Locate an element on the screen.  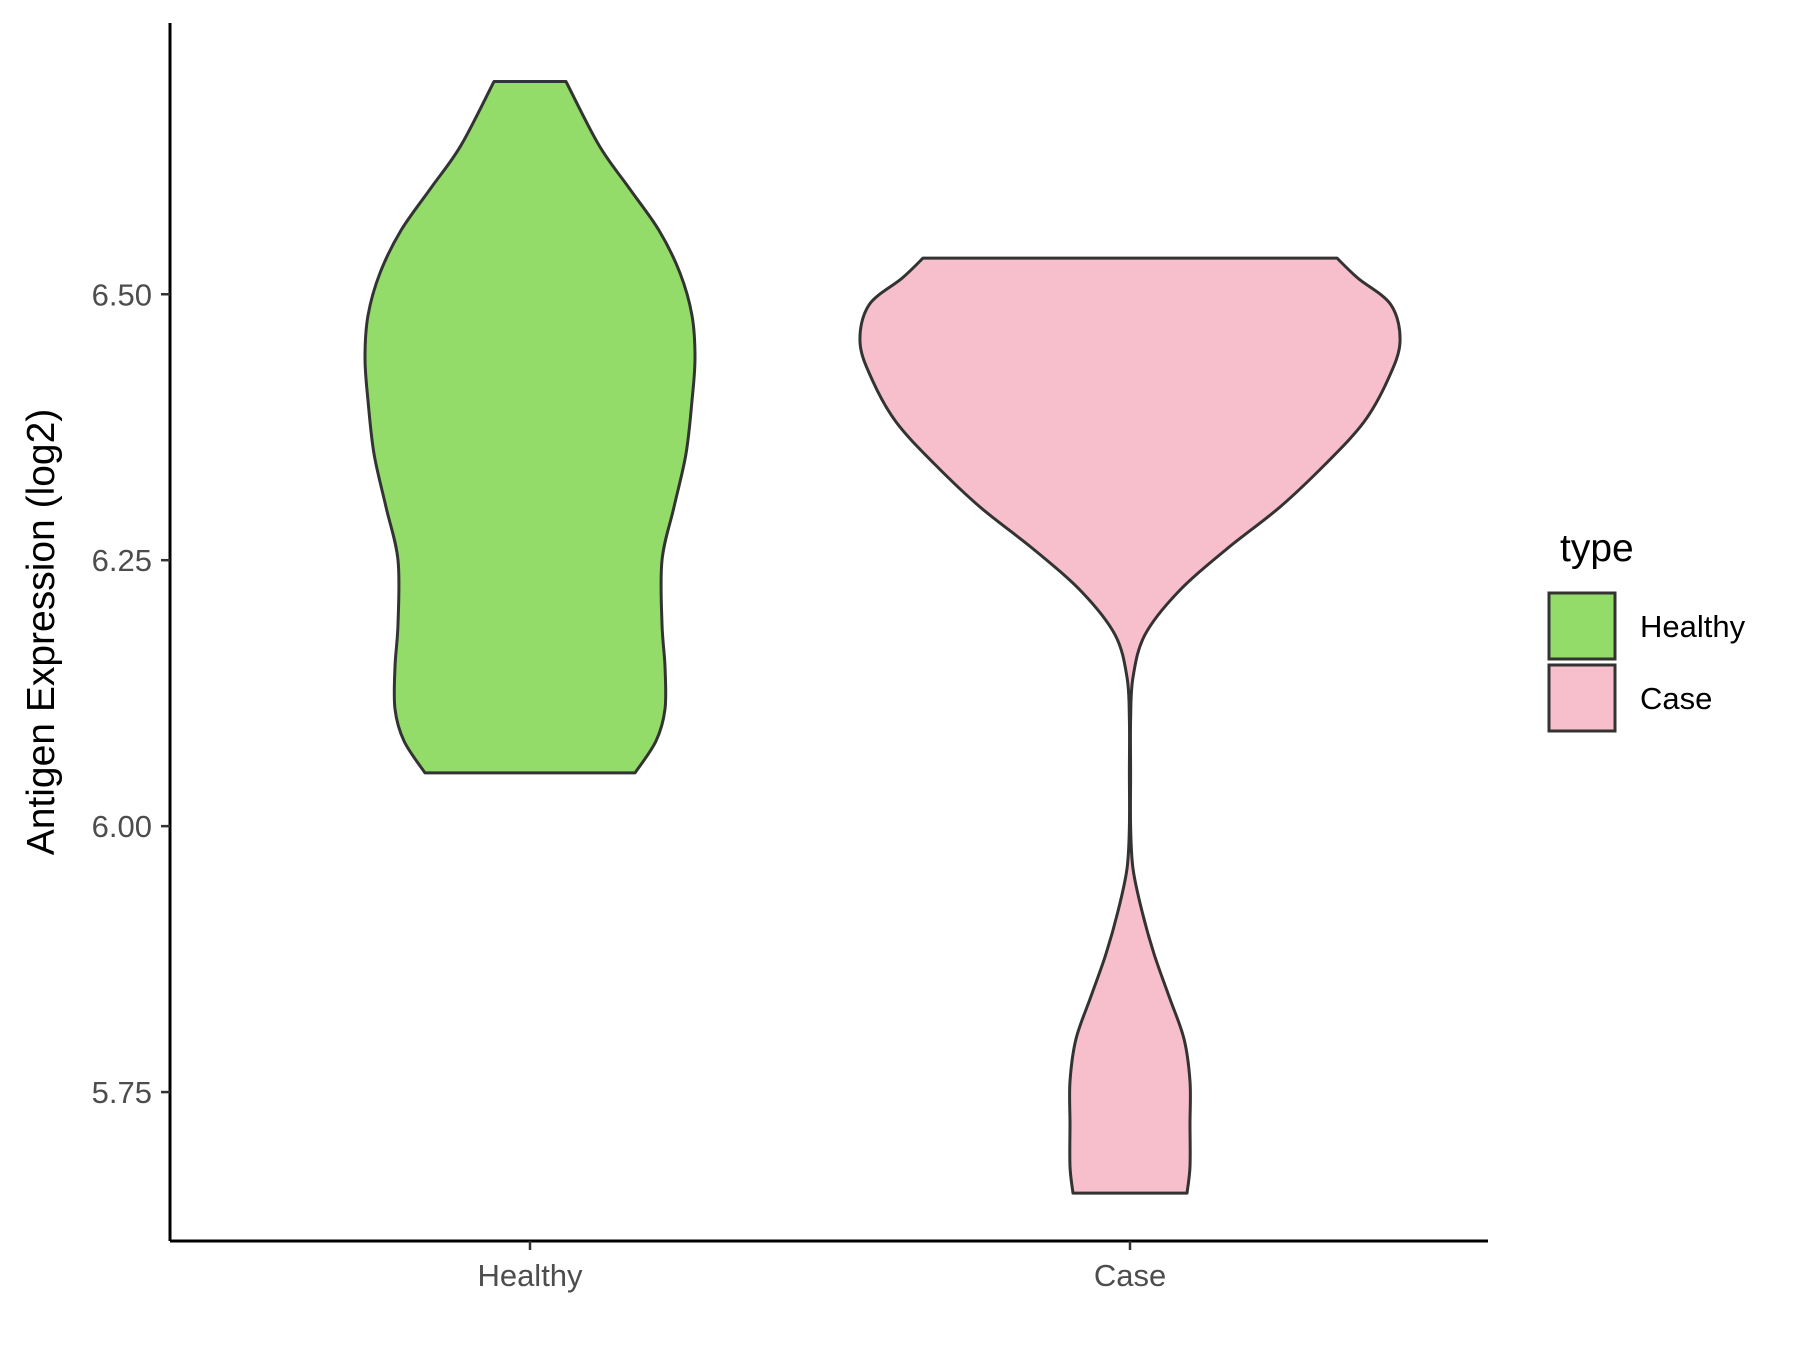
legend: type Healthy Case is located at coordinates (1646, 630).